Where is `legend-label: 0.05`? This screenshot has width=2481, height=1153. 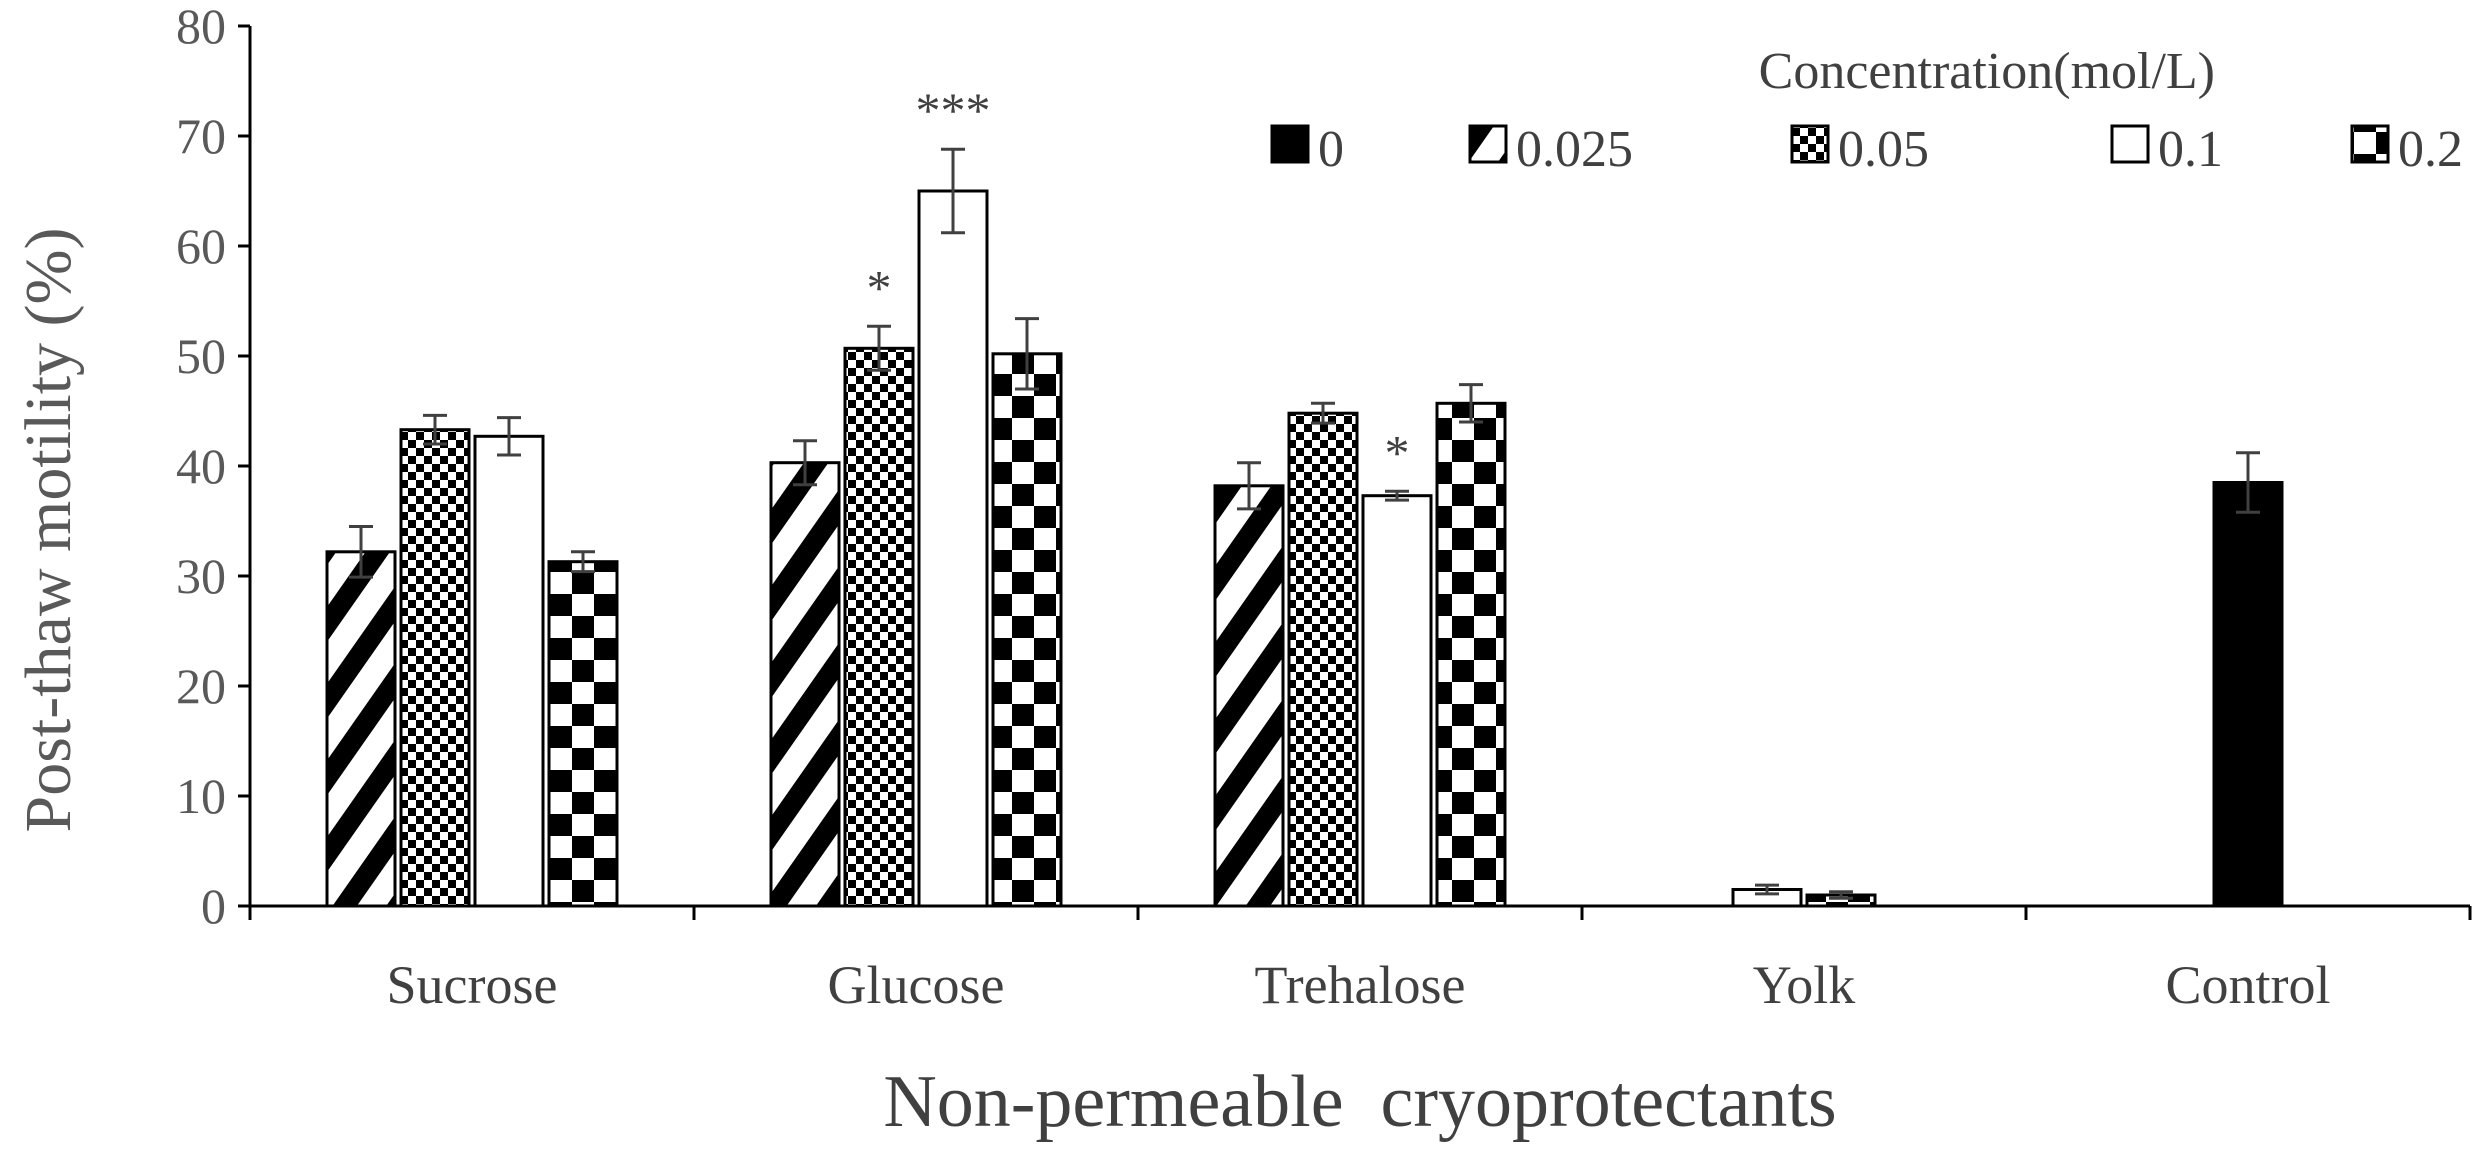
legend-label: 0.05 is located at coordinates (1883, 149).